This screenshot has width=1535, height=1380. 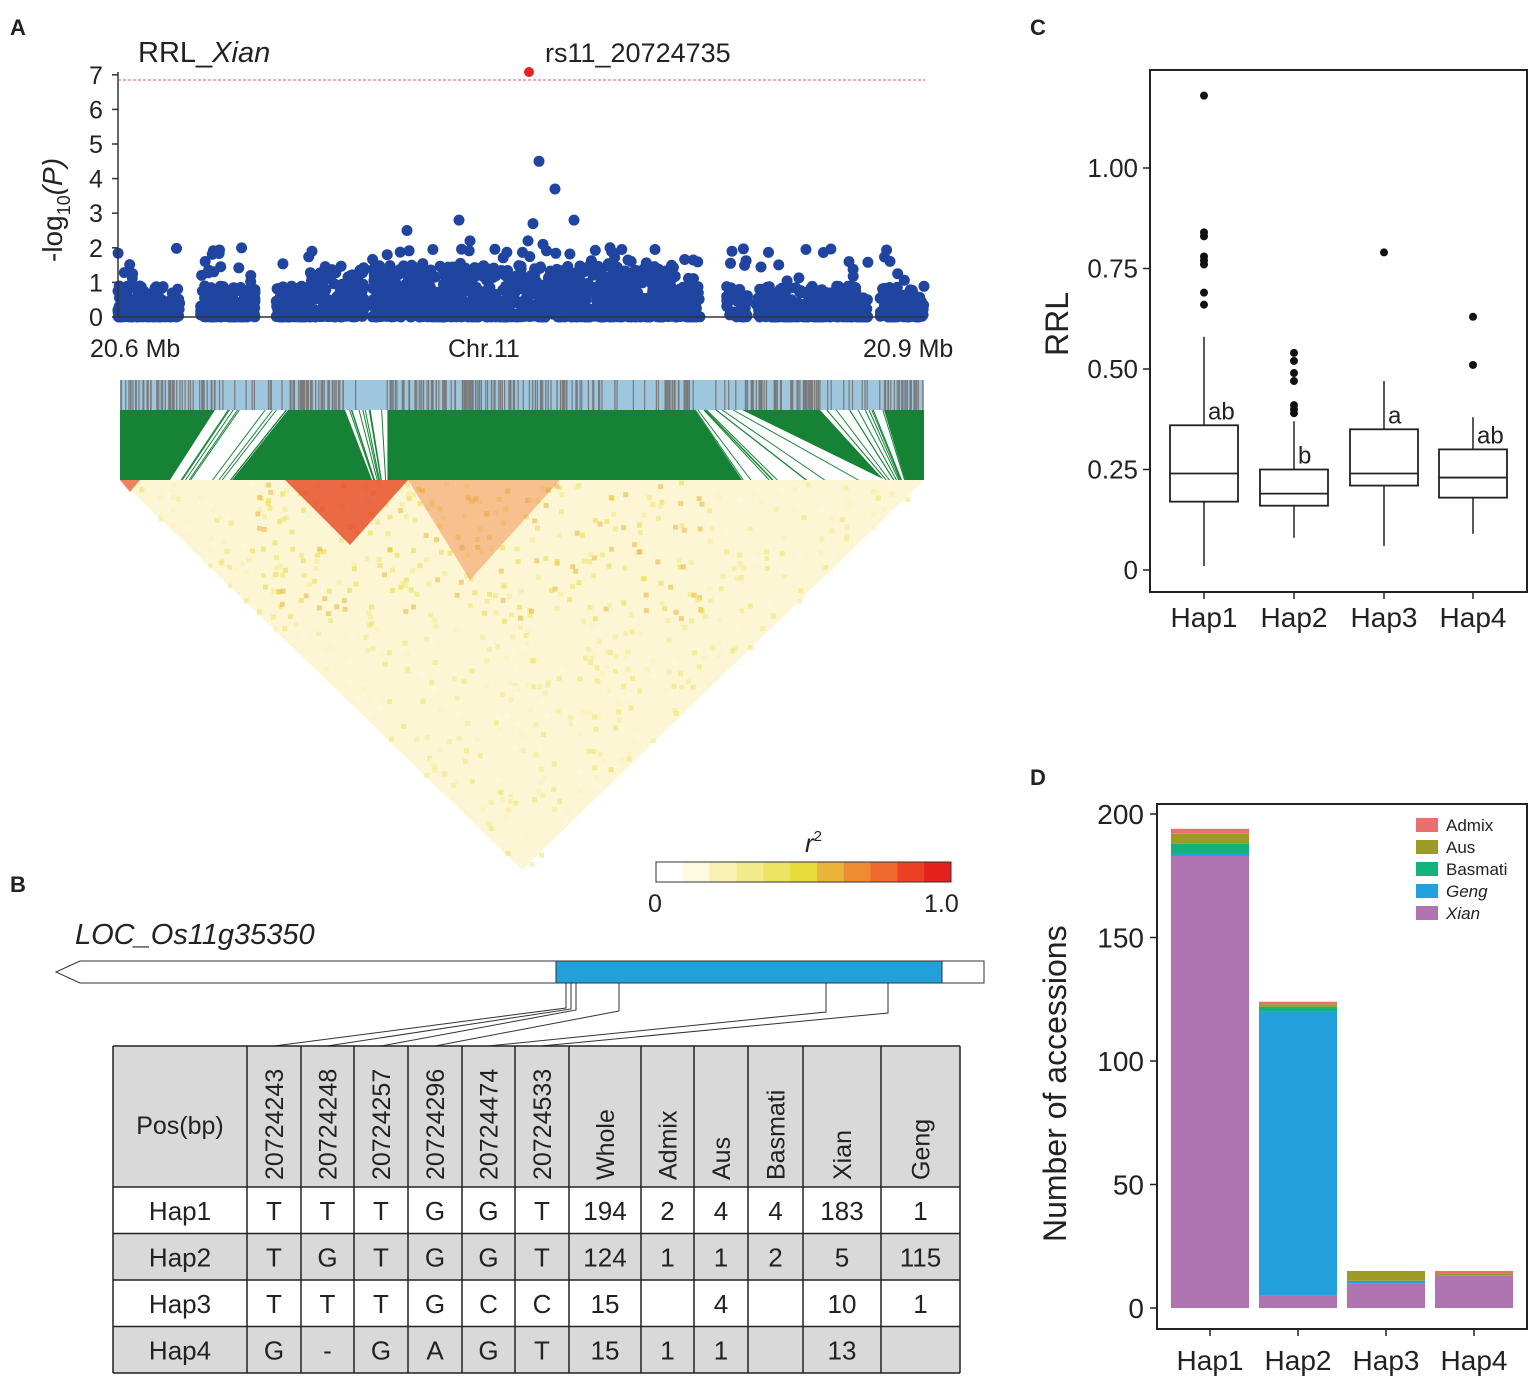 I want to click on stacked-bar-x-tick-label: Hap1, so click(x=1210, y=1360).